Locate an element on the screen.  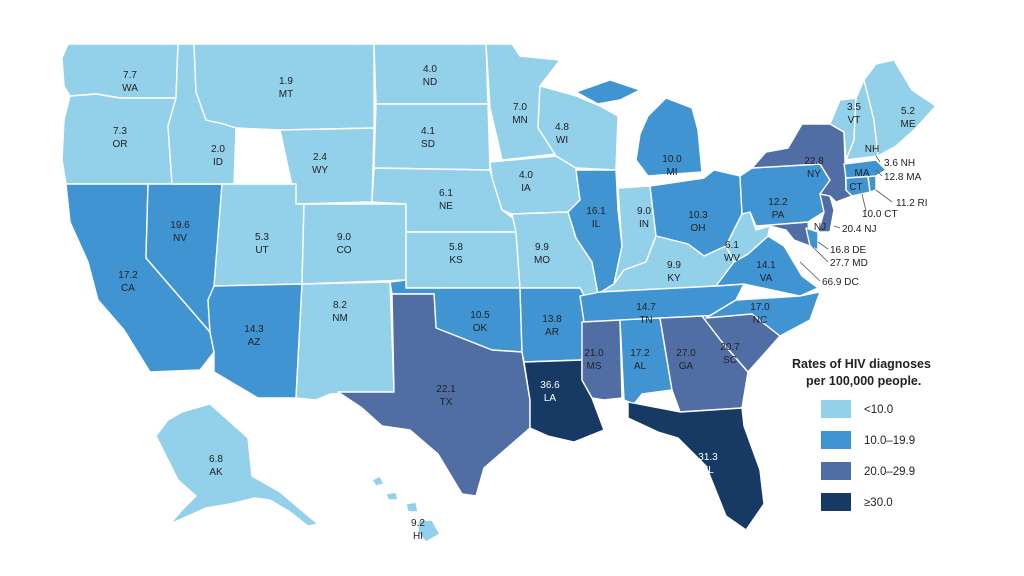
state-rate-il: 16.1 is located at coordinates (596, 211).